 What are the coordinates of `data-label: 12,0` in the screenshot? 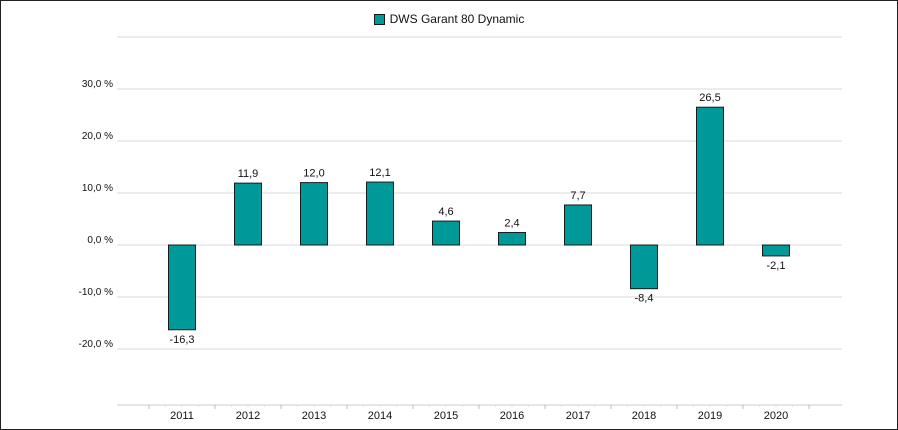 It's located at (313, 174).